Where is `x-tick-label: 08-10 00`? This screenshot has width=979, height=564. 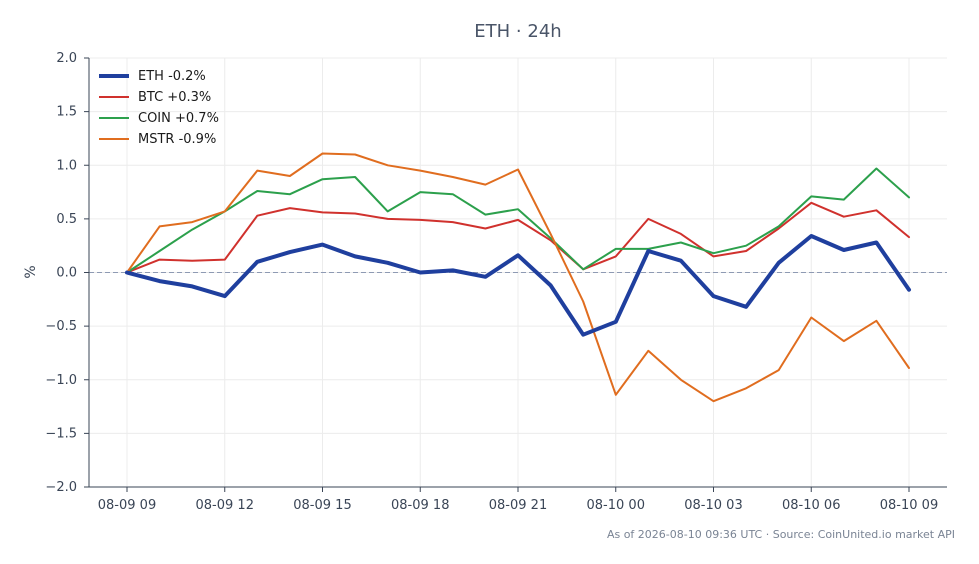
x-tick-label: 08-10 00 is located at coordinates (616, 505).